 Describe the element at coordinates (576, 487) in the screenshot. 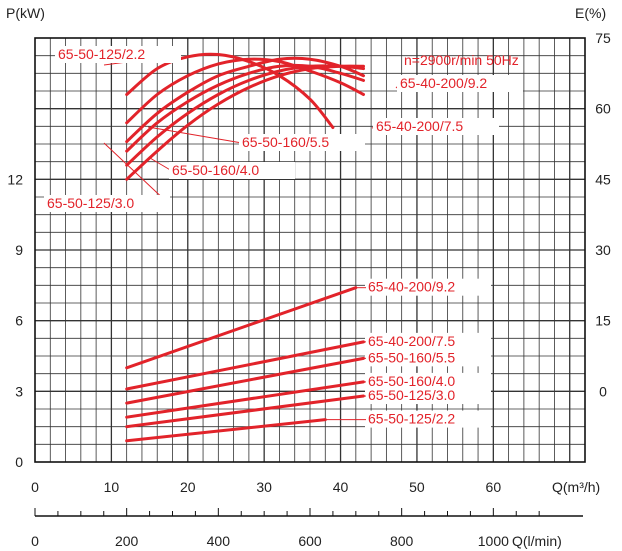

I see `x-axis-label: Q(m³/h)` at that location.